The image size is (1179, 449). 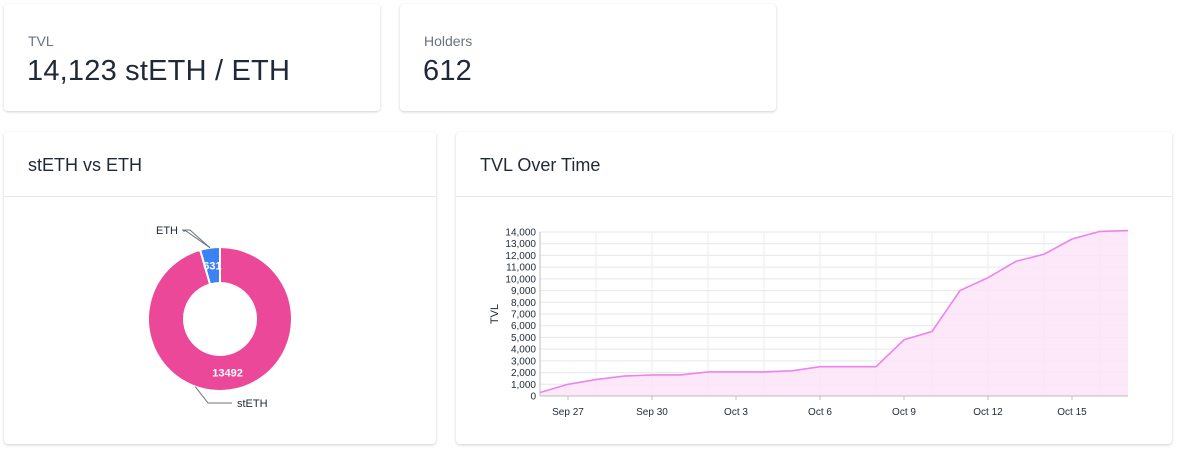 I want to click on y-tick-label: 8,000, so click(x=523, y=303).